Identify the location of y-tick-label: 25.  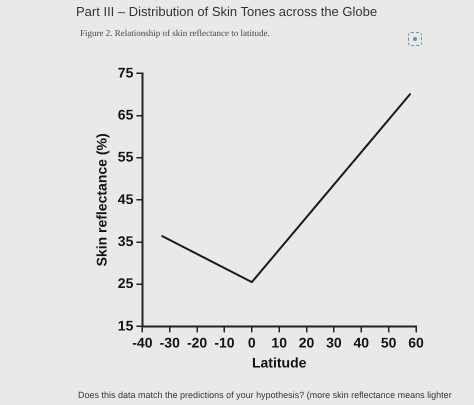
(126, 283).